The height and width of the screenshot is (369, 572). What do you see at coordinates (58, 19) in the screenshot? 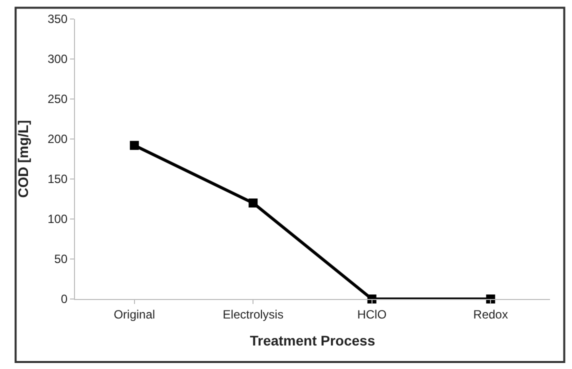
I see `y-tick-label: 350` at bounding box center [58, 19].